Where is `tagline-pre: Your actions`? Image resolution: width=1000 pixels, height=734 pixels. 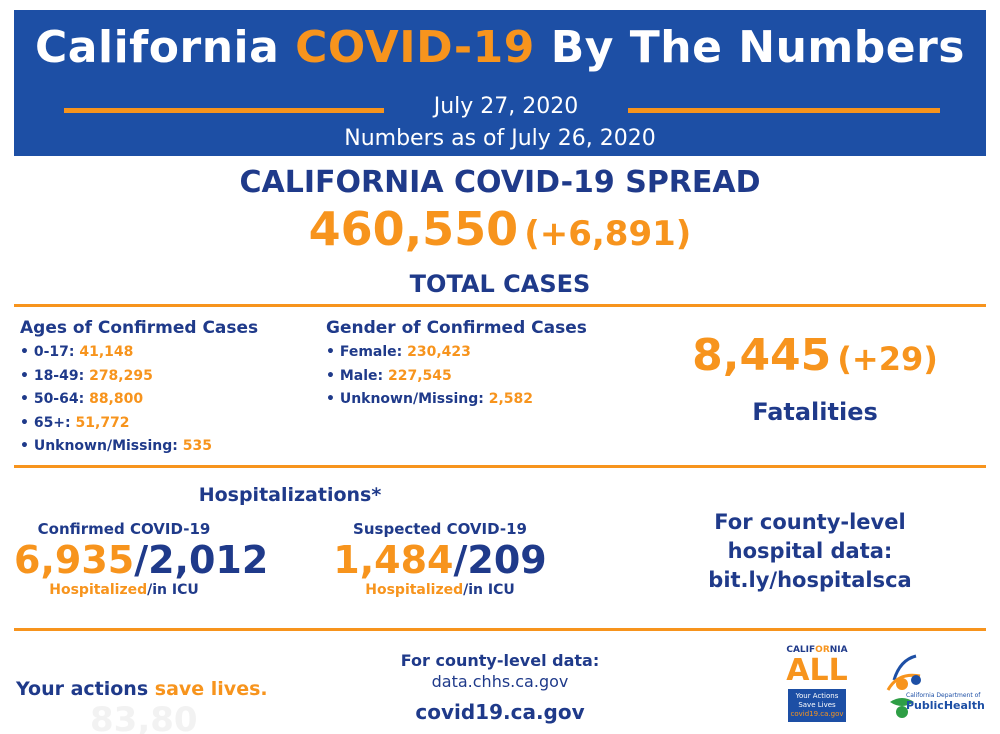 tagline-pre: Your actions is located at coordinates (85, 689).